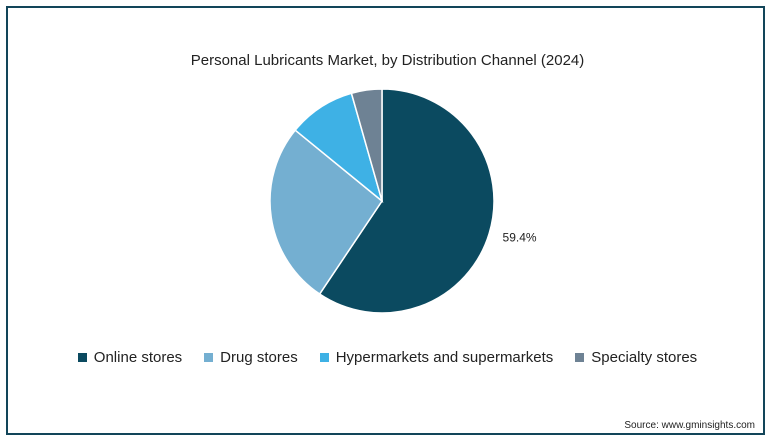 The image size is (775, 445). I want to click on legend-label: Drug stores, so click(259, 357).